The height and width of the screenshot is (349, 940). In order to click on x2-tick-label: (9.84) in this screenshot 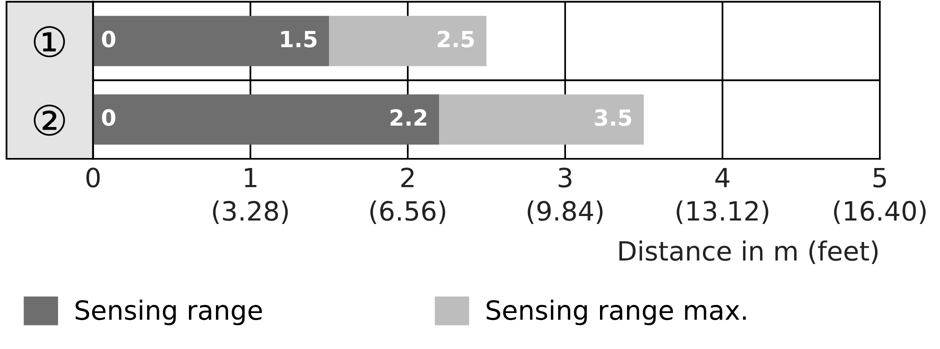, I will do `click(565, 212)`.